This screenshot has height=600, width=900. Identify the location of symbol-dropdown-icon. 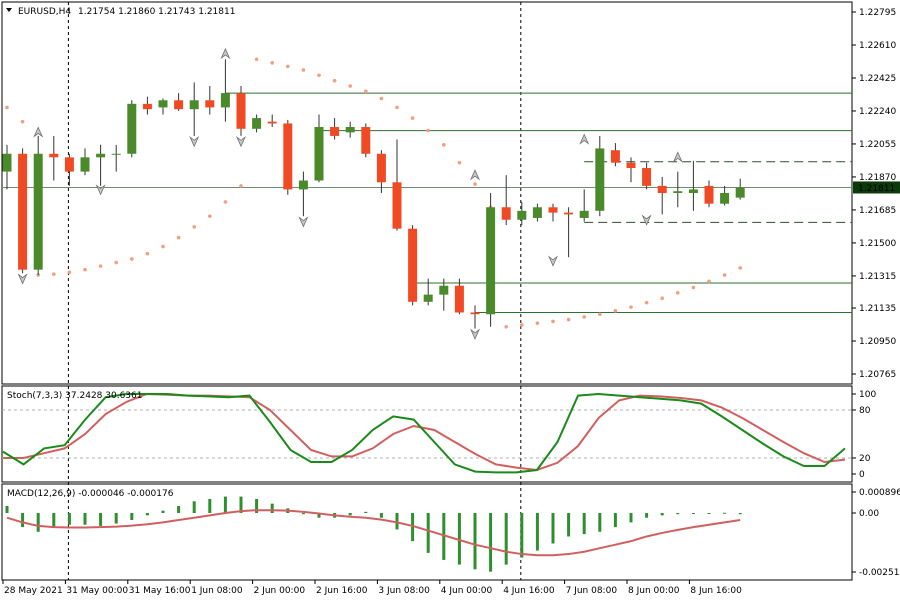
(9, 10).